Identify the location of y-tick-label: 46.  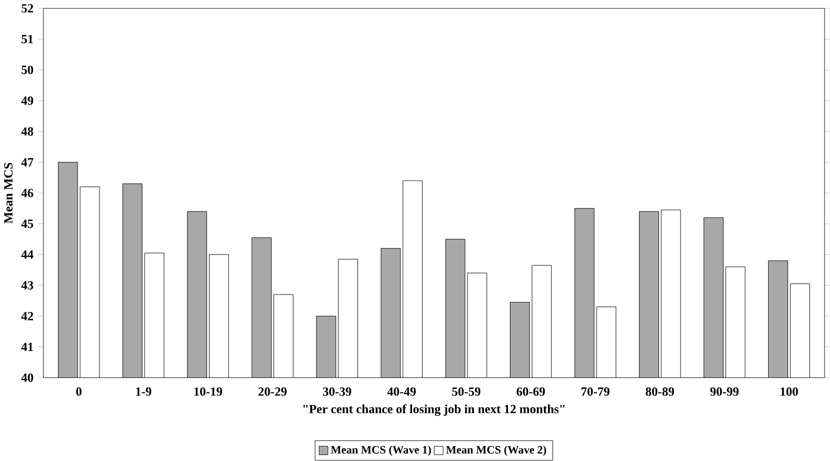
(27, 193).